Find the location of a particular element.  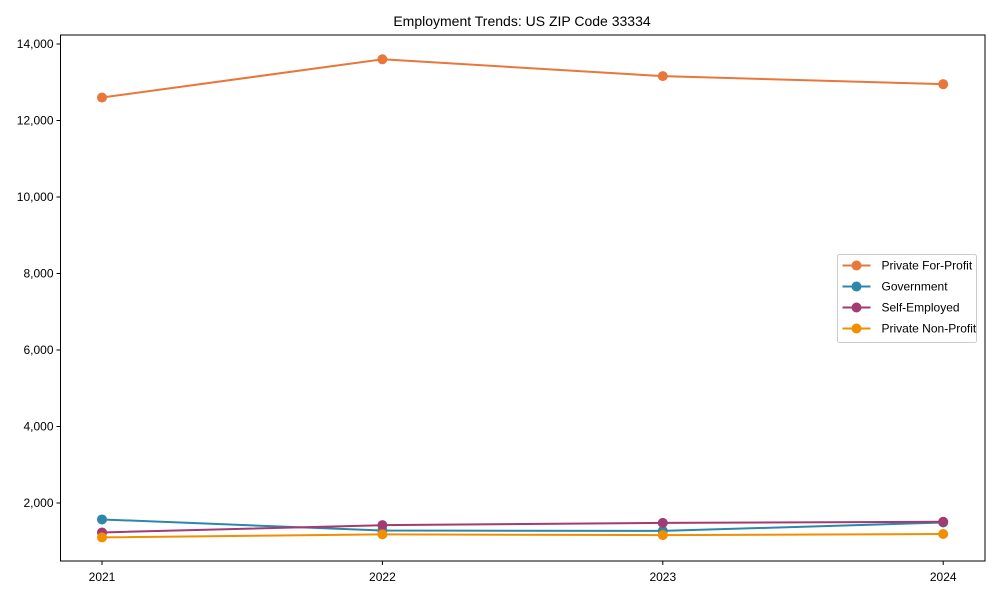

y-tick-label: 2,000 is located at coordinates (38, 503).